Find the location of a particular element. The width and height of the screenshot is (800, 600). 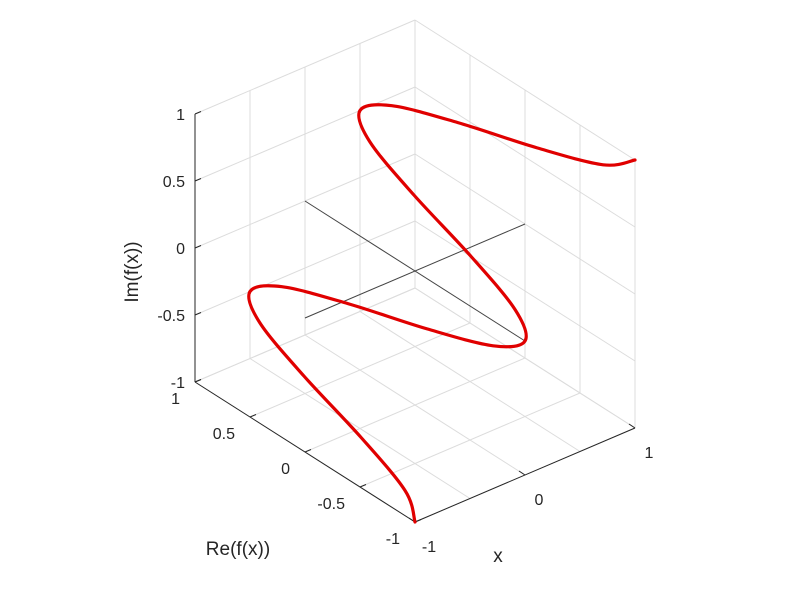

z-tick-label: -1 is located at coordinates (178, 383).